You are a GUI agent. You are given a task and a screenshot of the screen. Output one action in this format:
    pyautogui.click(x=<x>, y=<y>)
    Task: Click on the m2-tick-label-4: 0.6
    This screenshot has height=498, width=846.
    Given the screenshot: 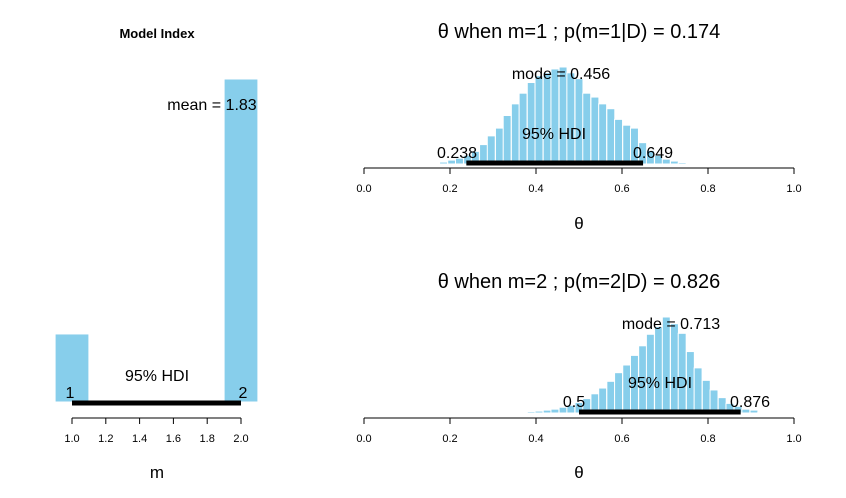 What is the action you would take?
    pyautogui.click(x=621, y=439)
    